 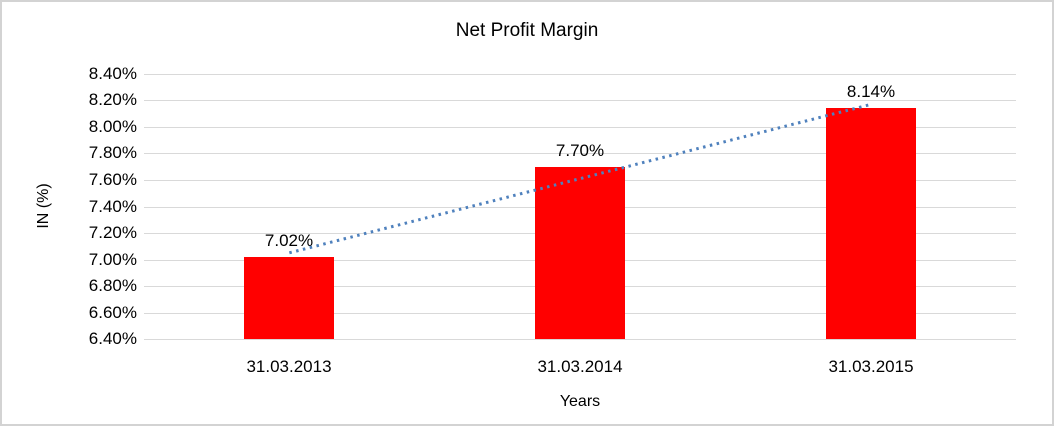 What do you see at coordinates (112, 338) in the screenshot?
I see `y-tick-label: 6.40%` at bounding box center [112, 338].